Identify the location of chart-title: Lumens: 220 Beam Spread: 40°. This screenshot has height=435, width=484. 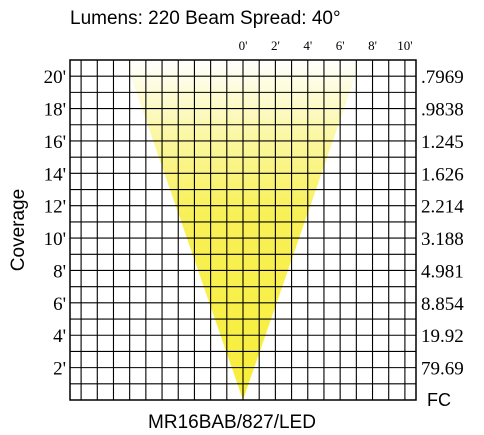
(205, 18).